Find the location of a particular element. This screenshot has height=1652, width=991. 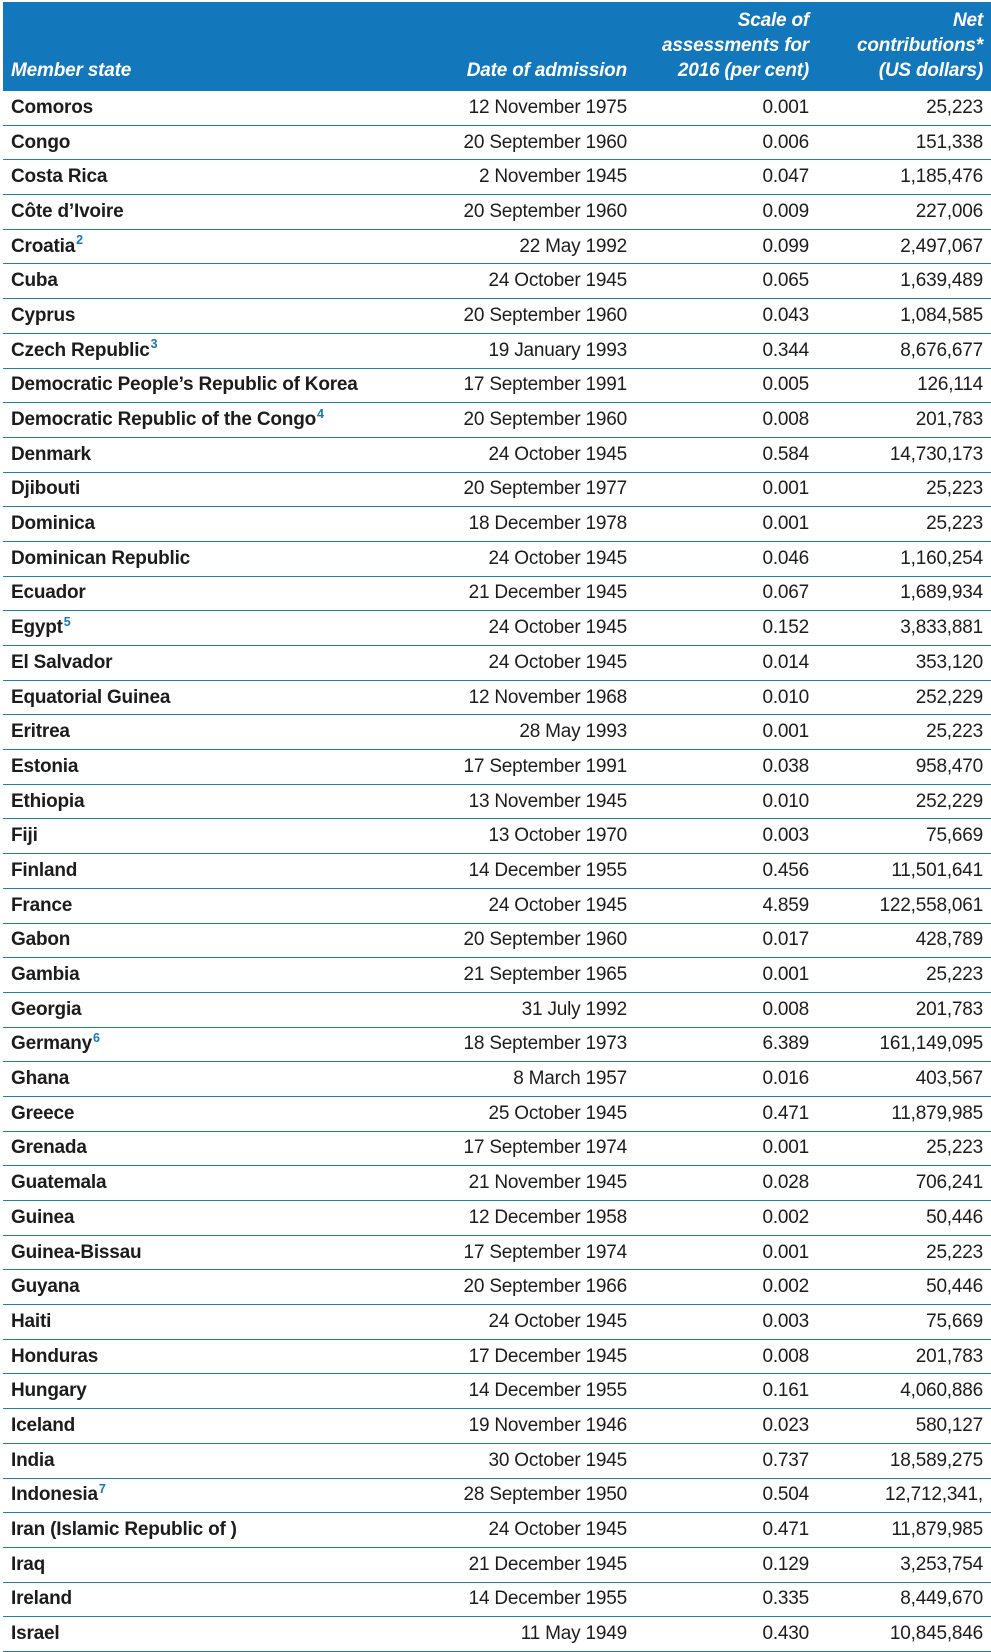

table-row: Eritrea 28 May 1993 0.001 25,223 is located at coordinates (497, 733).